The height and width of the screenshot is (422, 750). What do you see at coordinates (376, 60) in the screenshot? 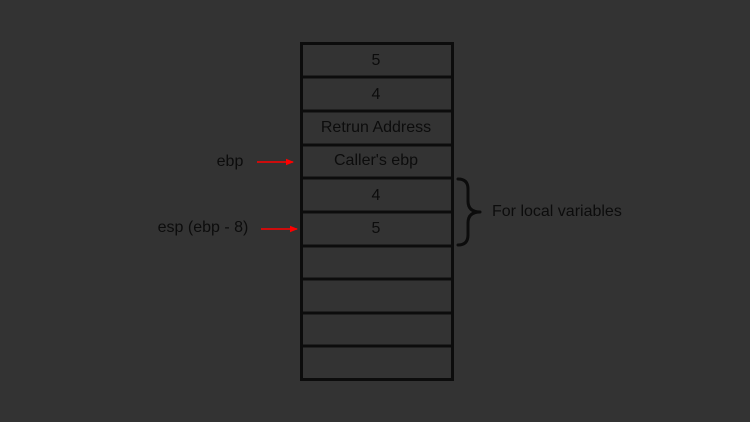
I see `stack-cell-0: 5` at bounding box center [376, 60].